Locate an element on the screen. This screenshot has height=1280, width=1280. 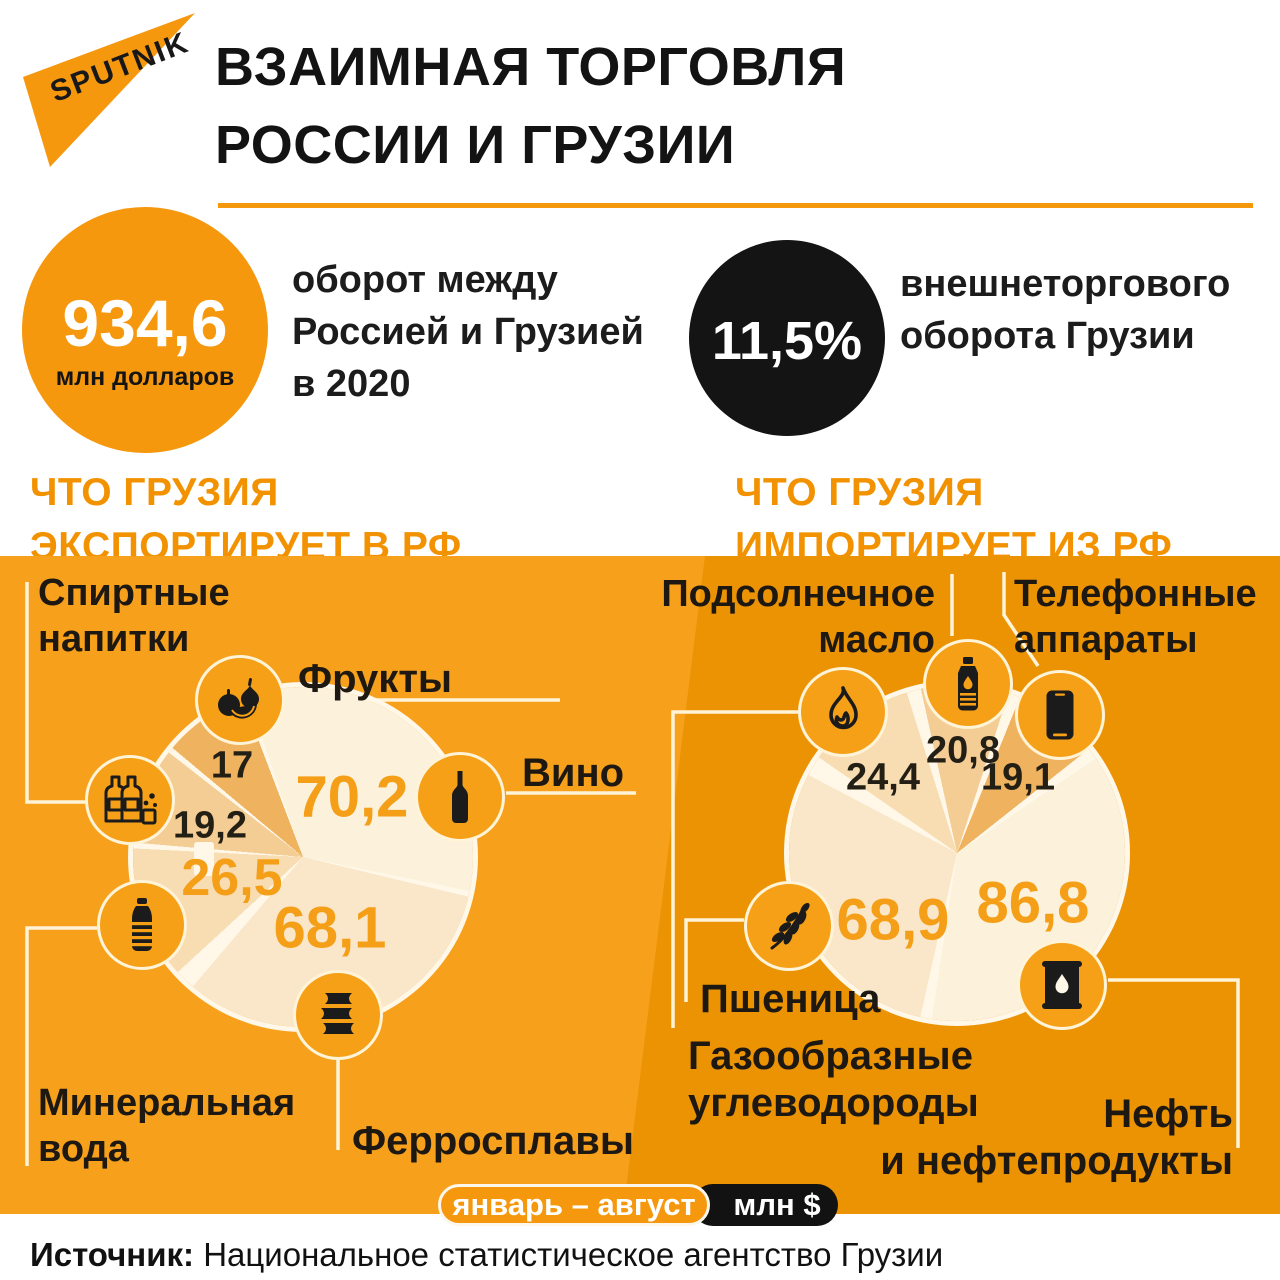
import-value-sunfloweroil: 20,8 is located at coordinates (963, 750).